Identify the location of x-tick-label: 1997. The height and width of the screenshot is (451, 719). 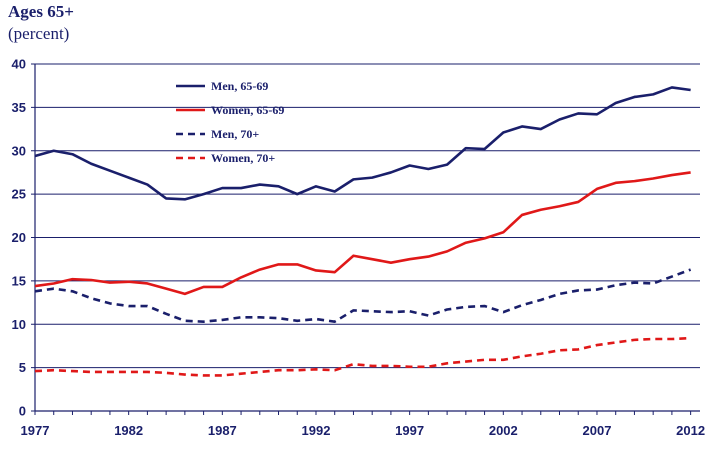
(409, 430).